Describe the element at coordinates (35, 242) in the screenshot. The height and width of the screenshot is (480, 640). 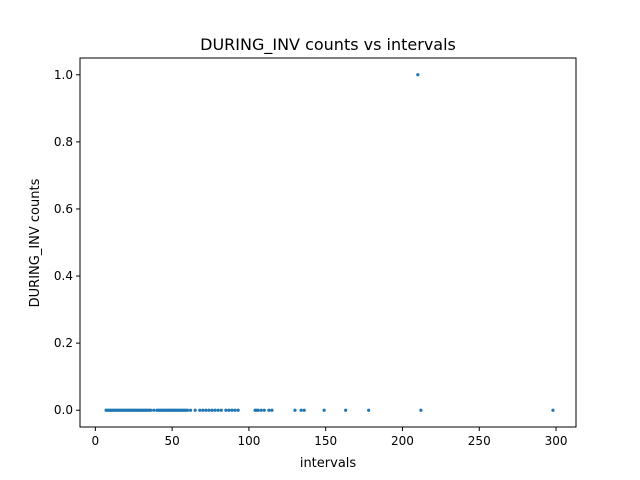
I see `y-axis-label: DURING_INV counts` at that location.